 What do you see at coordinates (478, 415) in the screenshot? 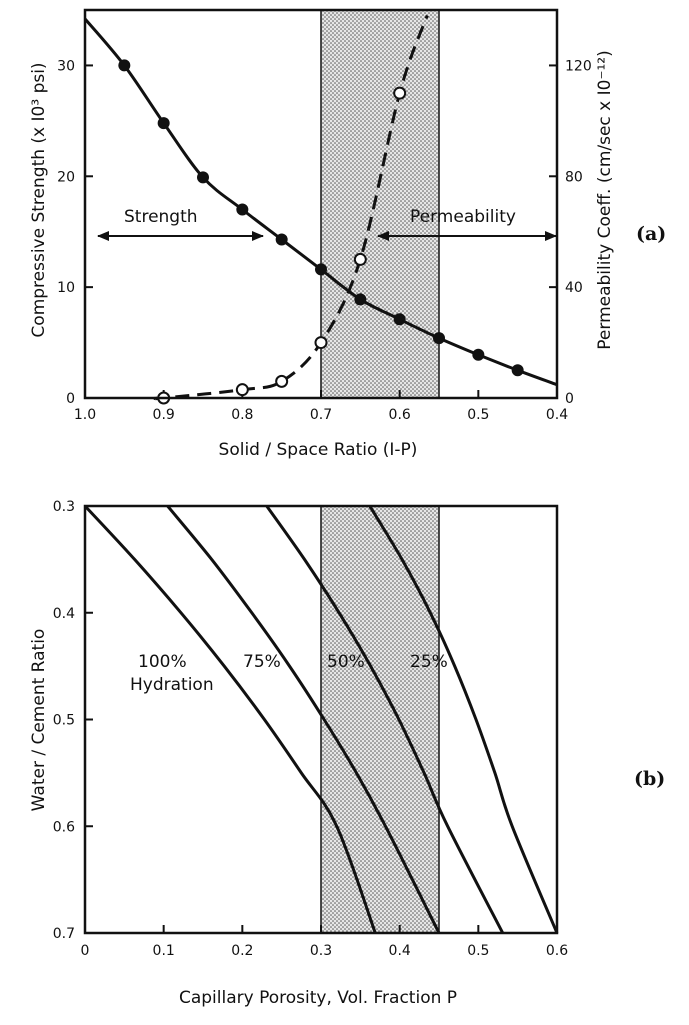
I see `panel-a-x-tick-label: 0.5` at bounding box center [478, 415].